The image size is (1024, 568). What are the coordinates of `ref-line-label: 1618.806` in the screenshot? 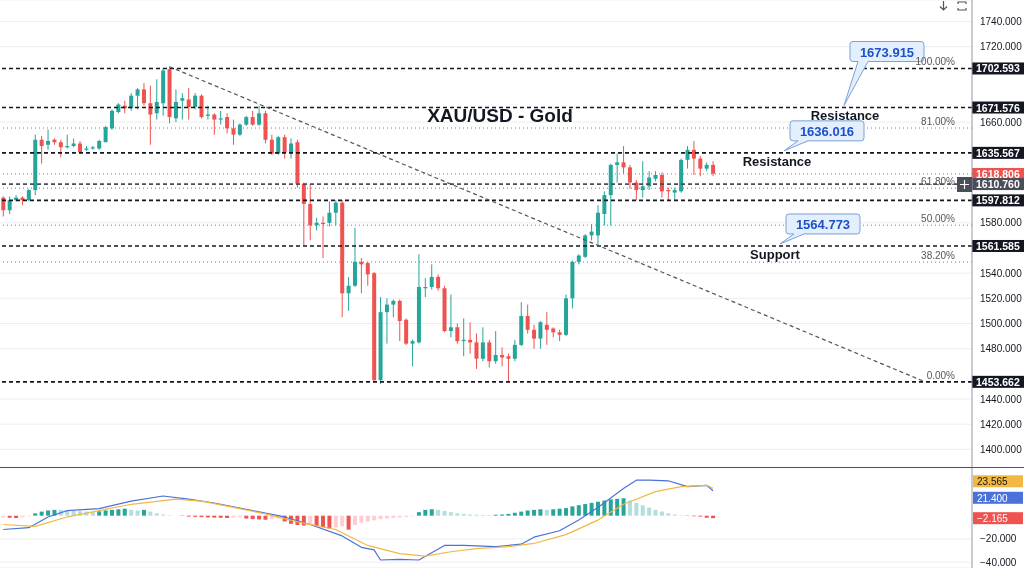 It's located at (998, 173).